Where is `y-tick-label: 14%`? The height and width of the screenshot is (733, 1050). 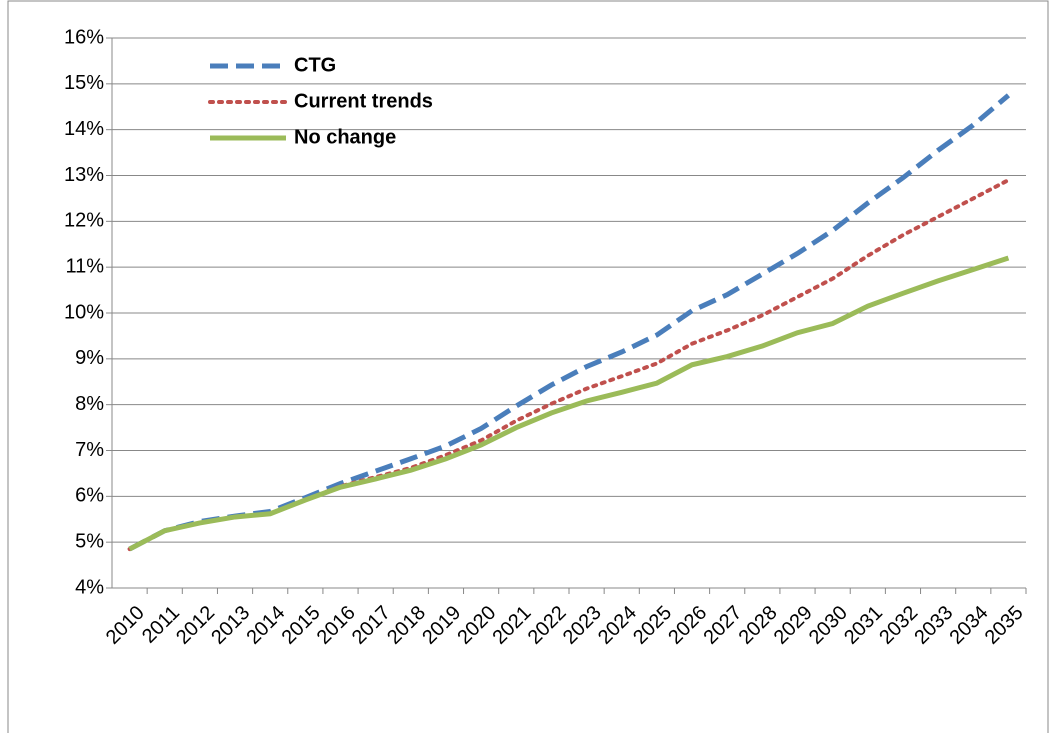 y-tick-label: 14% is located at coordinates (84, 129).